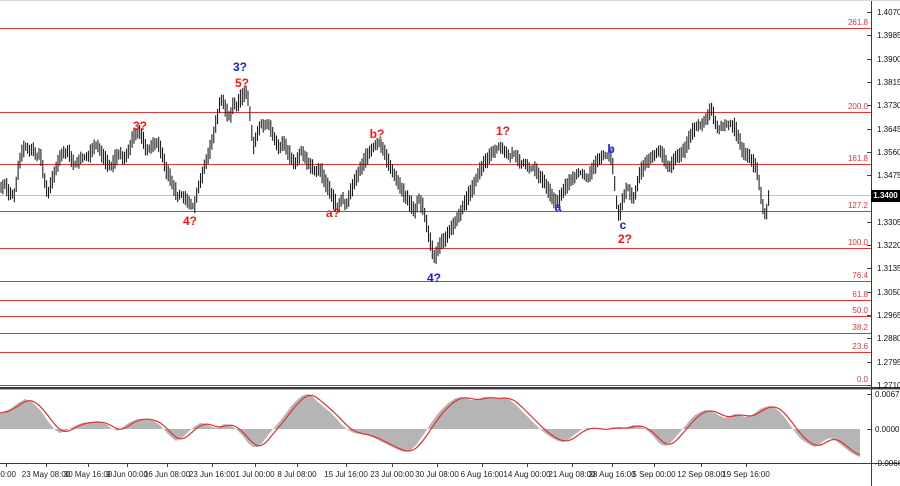  I want to click on wave-label-c-10: c, so click(623, 225).